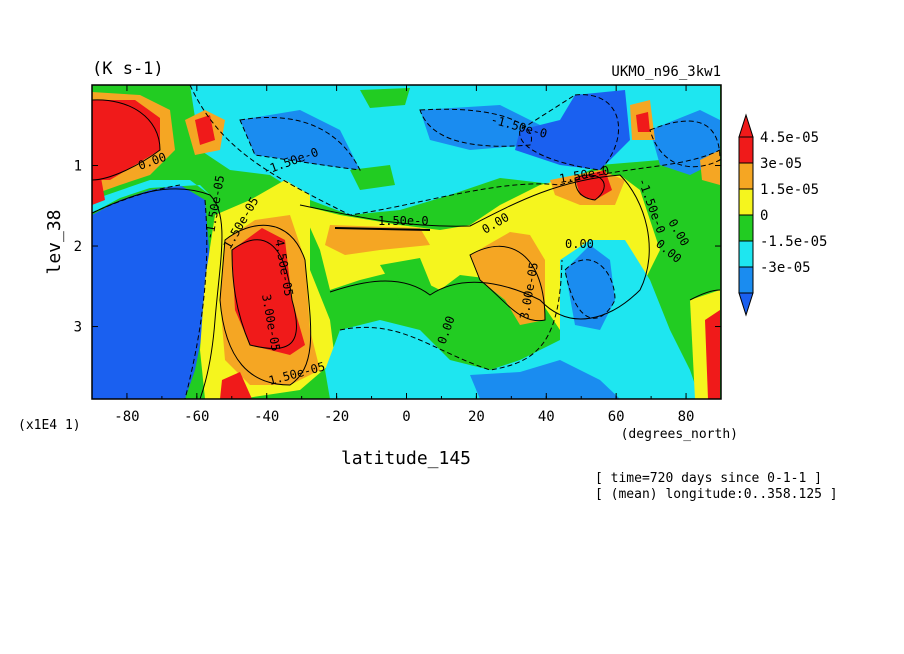  I want to click on y-axis-title: lev_38, so click(54, 241).